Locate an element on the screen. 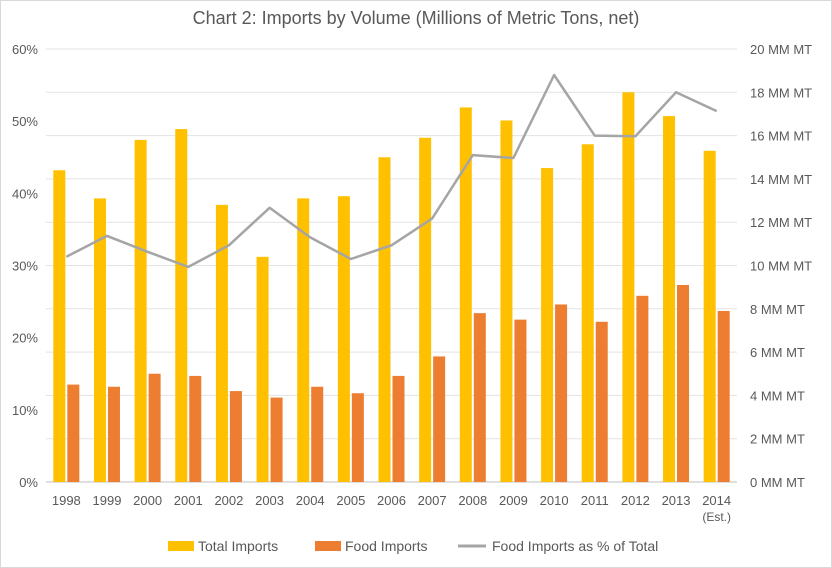 The height and width of the screenshot is (568, 832). right-axis-tick-label: 2 MM MT is located at coordinates (777, 439).